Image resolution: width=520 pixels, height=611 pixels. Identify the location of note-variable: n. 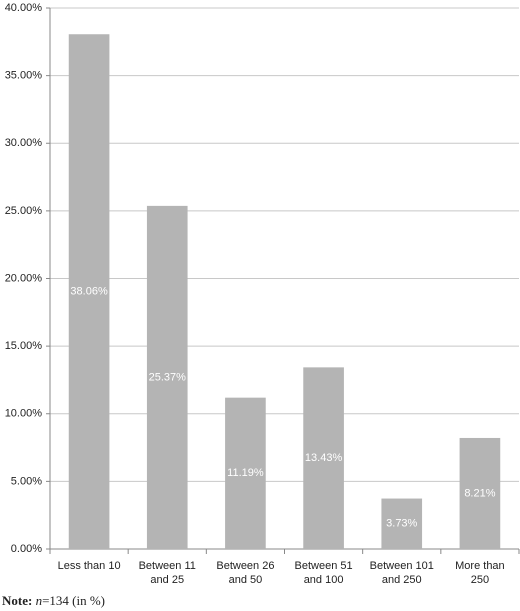
(39, 600).